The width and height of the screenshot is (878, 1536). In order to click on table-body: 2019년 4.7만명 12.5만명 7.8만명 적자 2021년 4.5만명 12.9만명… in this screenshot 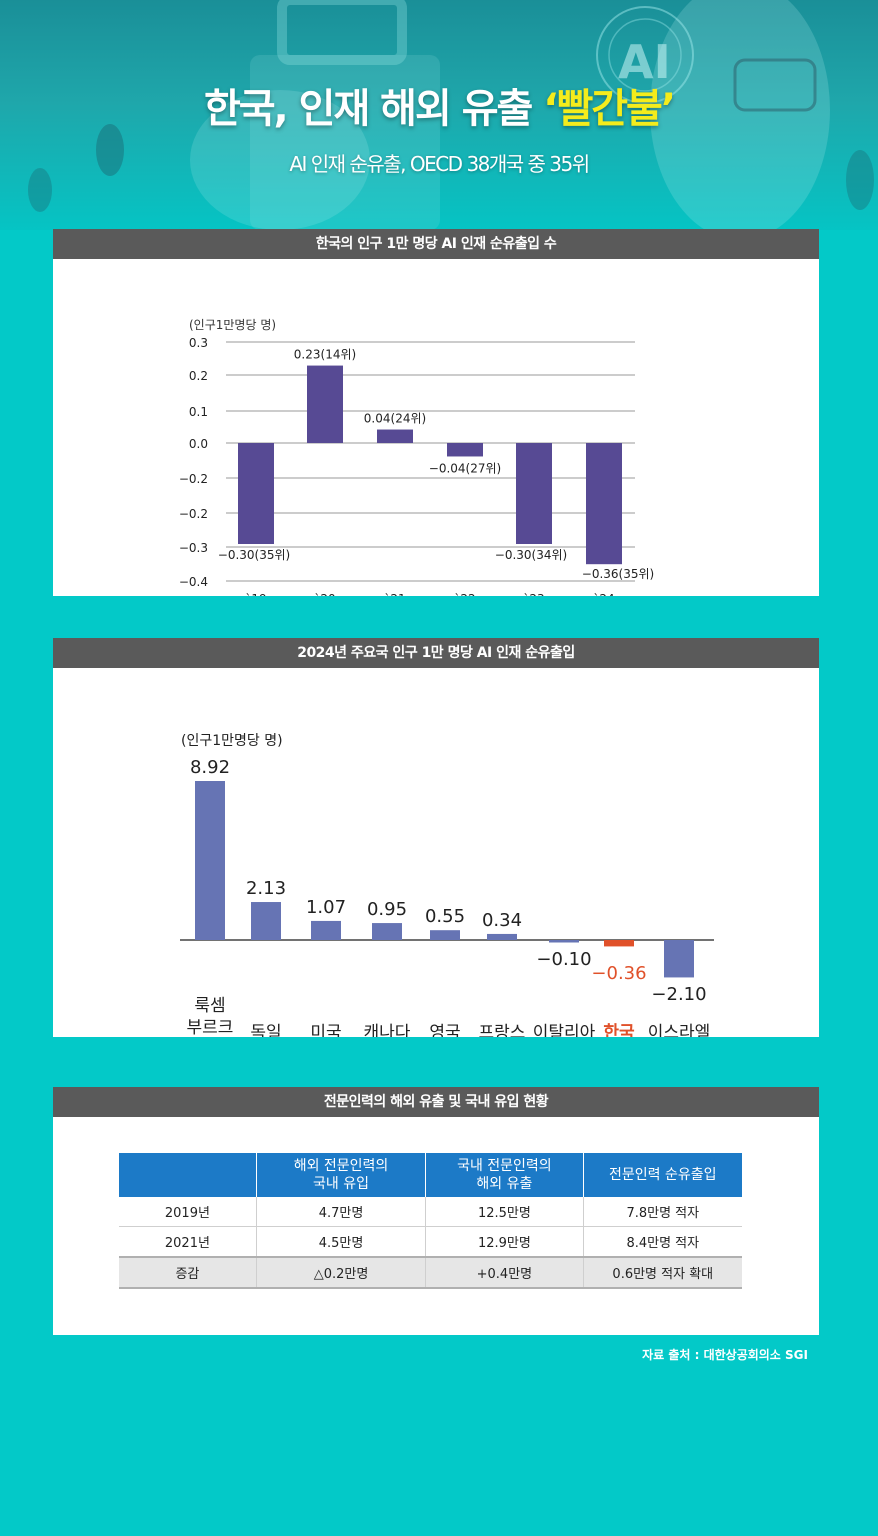, I will do `click(430, 1243)`.